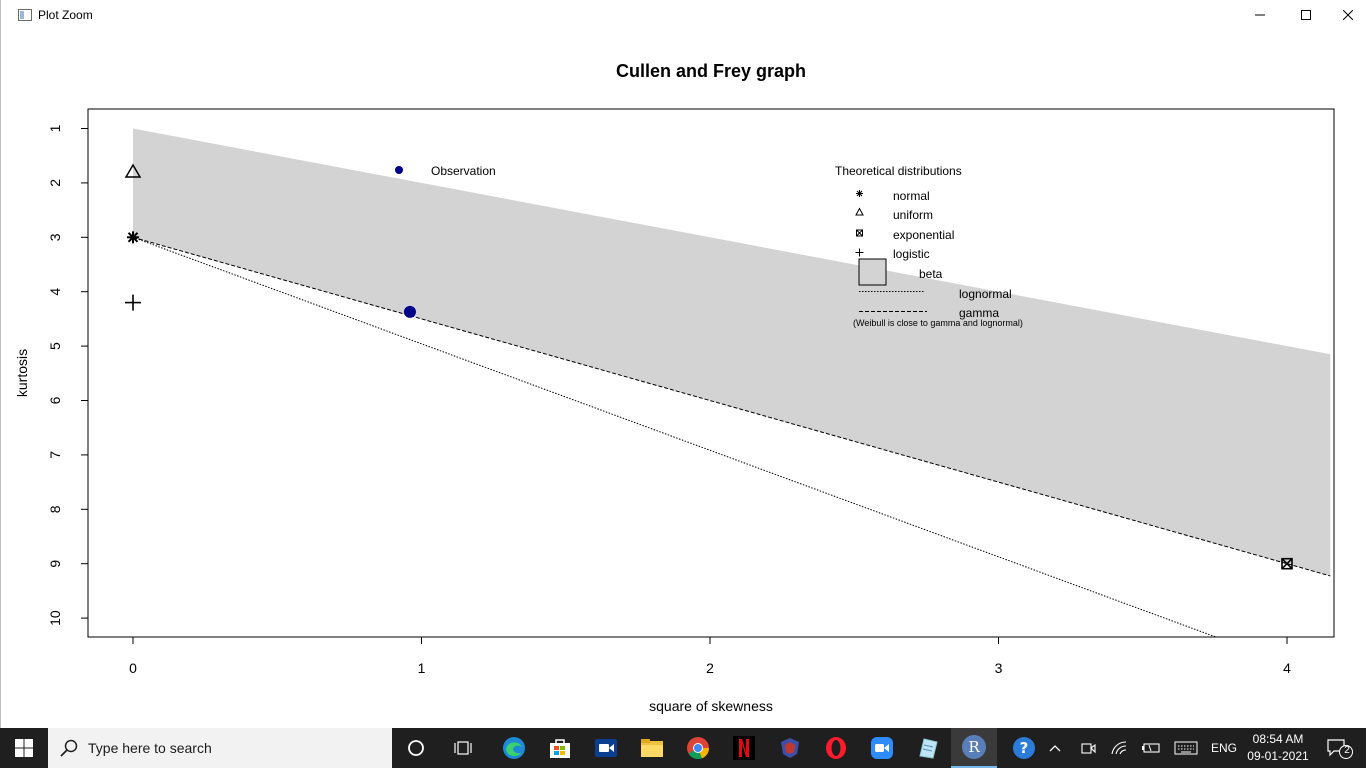  Describe the element at coordinates (399, 170) in the screenshot. I see `observation-legend-marker` at that location.